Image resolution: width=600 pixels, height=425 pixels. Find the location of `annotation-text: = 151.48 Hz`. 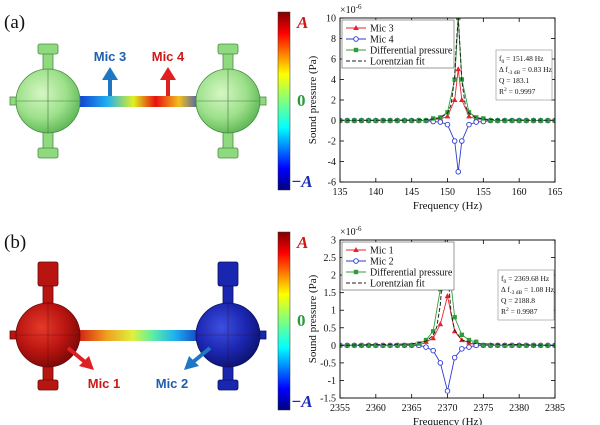

annotation-text: = 151.48 Hz is located at coordinates (524, 58).